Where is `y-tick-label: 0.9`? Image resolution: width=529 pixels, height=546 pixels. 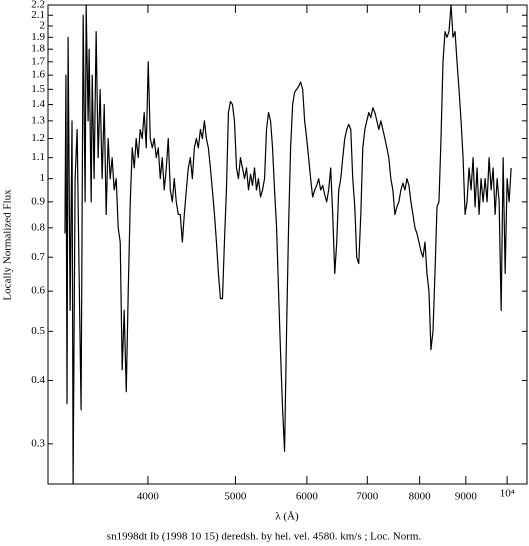
y-tick-label: 0.9 is located at coordinates (38, 201).